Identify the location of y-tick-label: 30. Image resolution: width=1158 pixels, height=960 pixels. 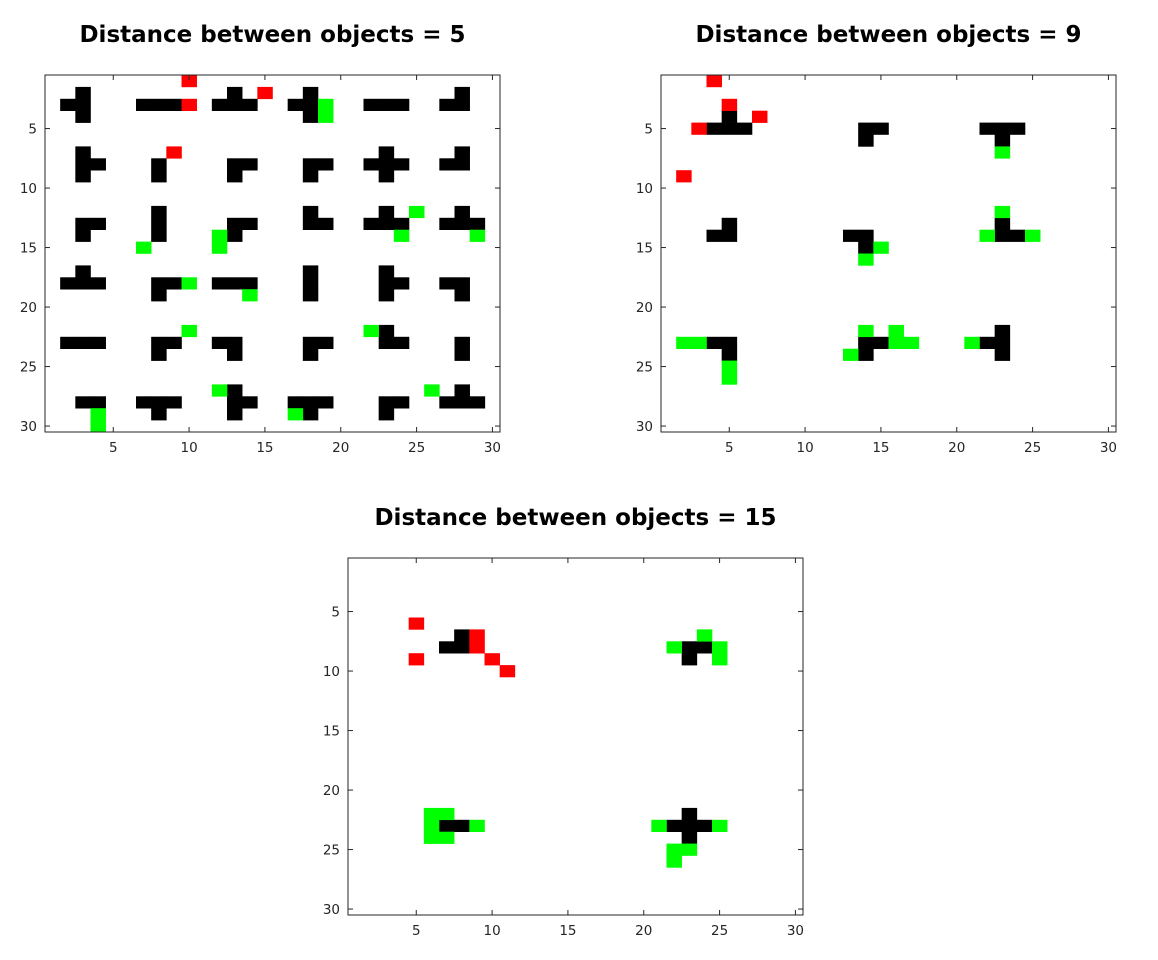
(644, 427).